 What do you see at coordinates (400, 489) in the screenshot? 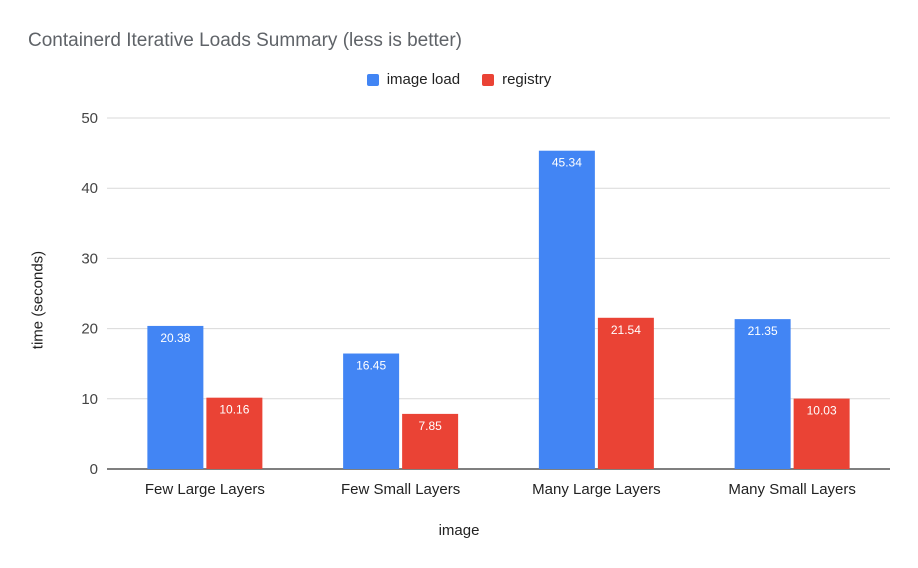
I see `x-tick-label: Few Small Layers` at bounding box center [400, 489].